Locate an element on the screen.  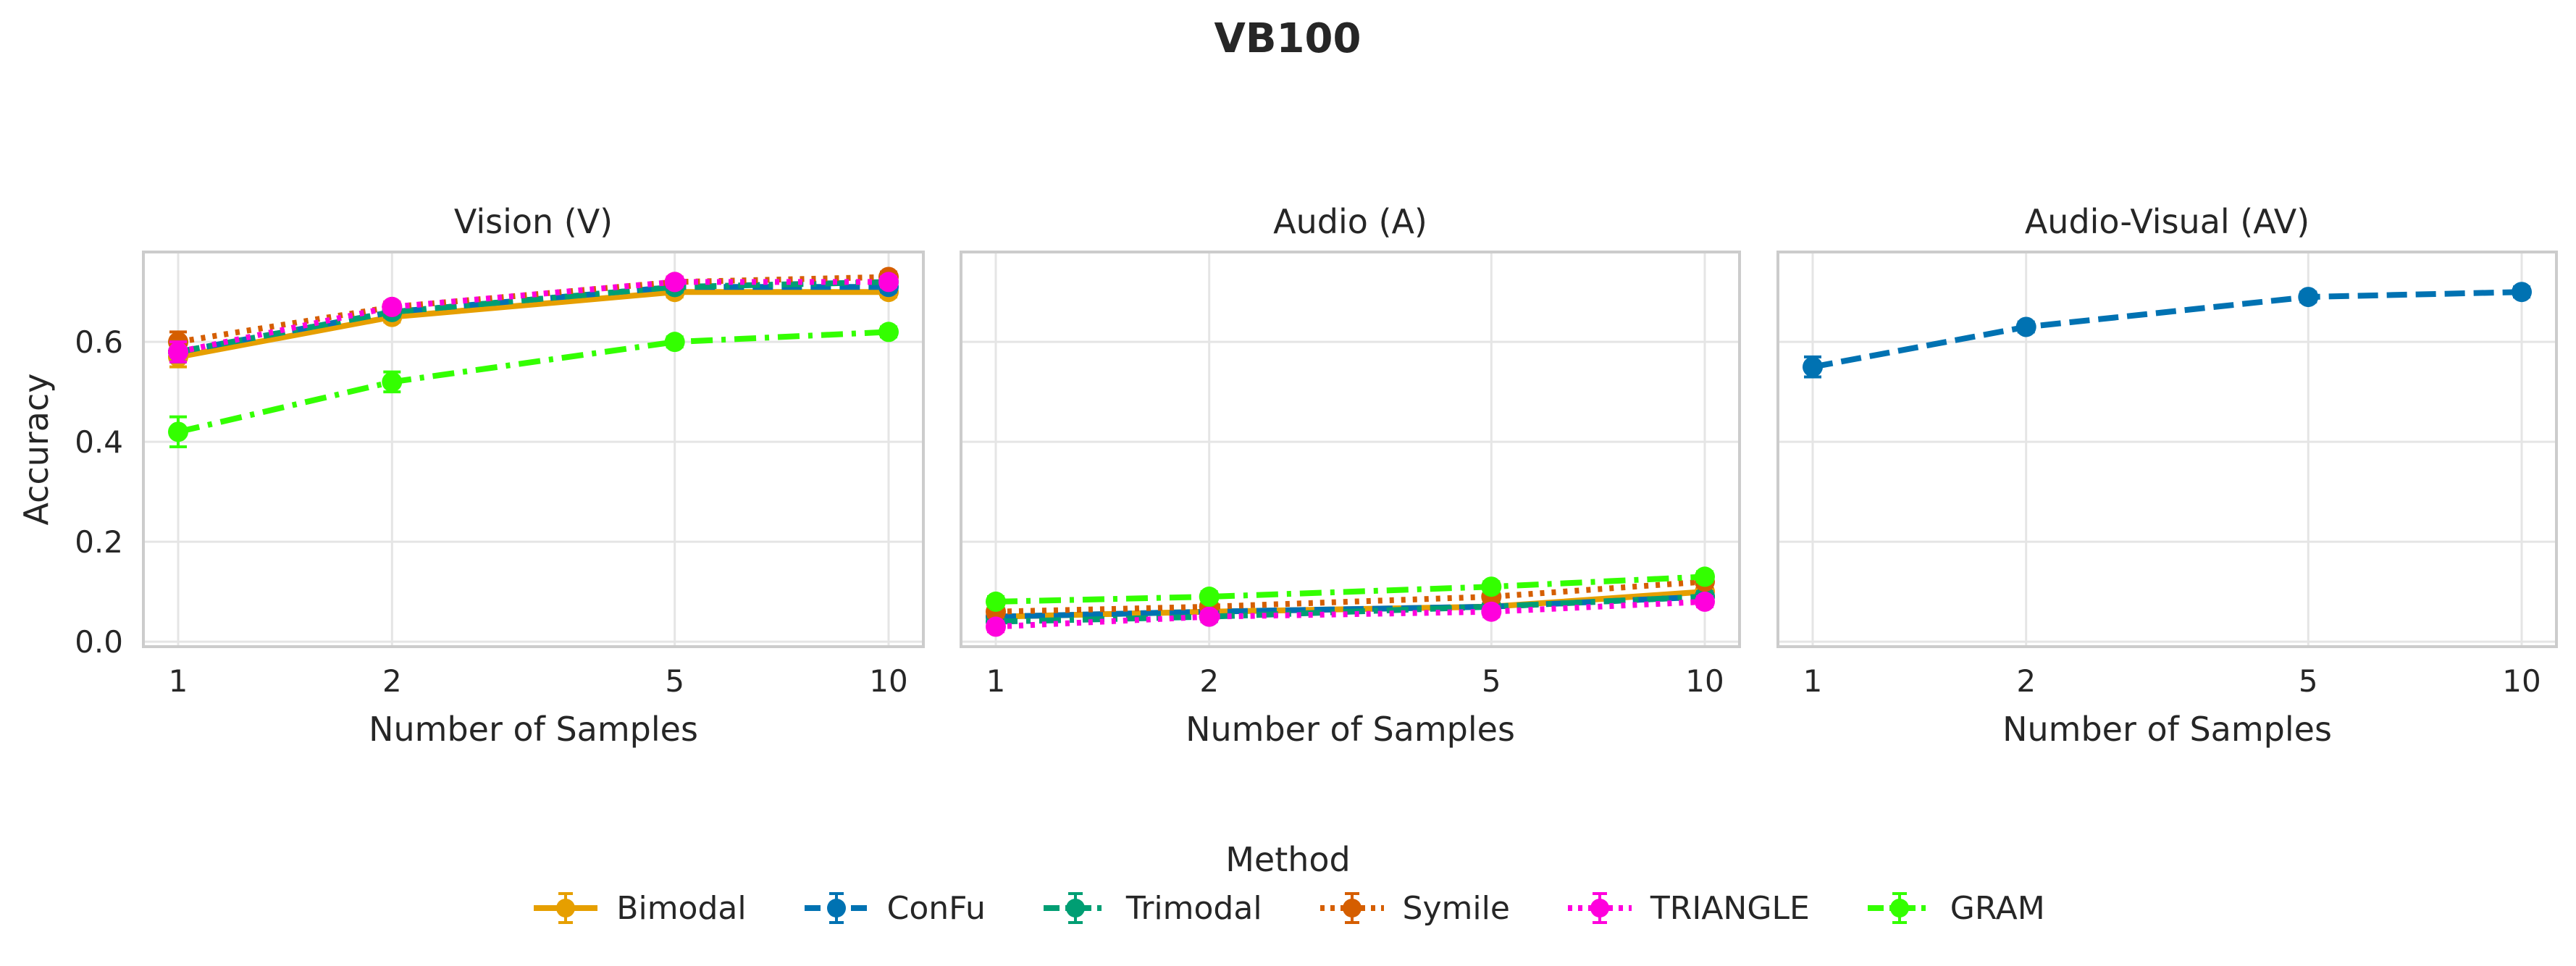
legend-item-trimodal: Trimodal is located at coordinates (1151, 908).